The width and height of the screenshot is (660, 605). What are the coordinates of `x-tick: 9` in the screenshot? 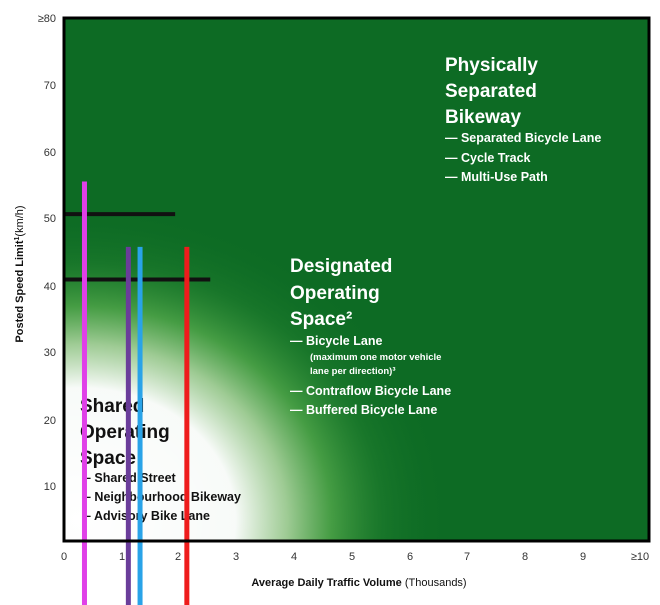 It's located at (583, 557).